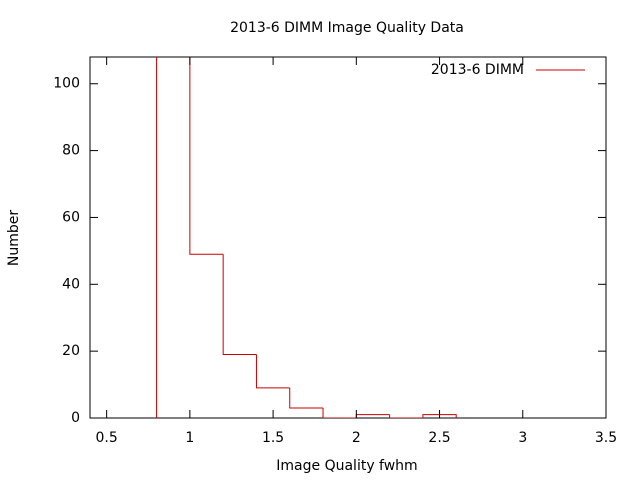 The image size is (640, 480). What do you see at coordinates (439, 438) in the screenshot?
I see `x-tick-label: 2.5` at bounding box center [439, 438].